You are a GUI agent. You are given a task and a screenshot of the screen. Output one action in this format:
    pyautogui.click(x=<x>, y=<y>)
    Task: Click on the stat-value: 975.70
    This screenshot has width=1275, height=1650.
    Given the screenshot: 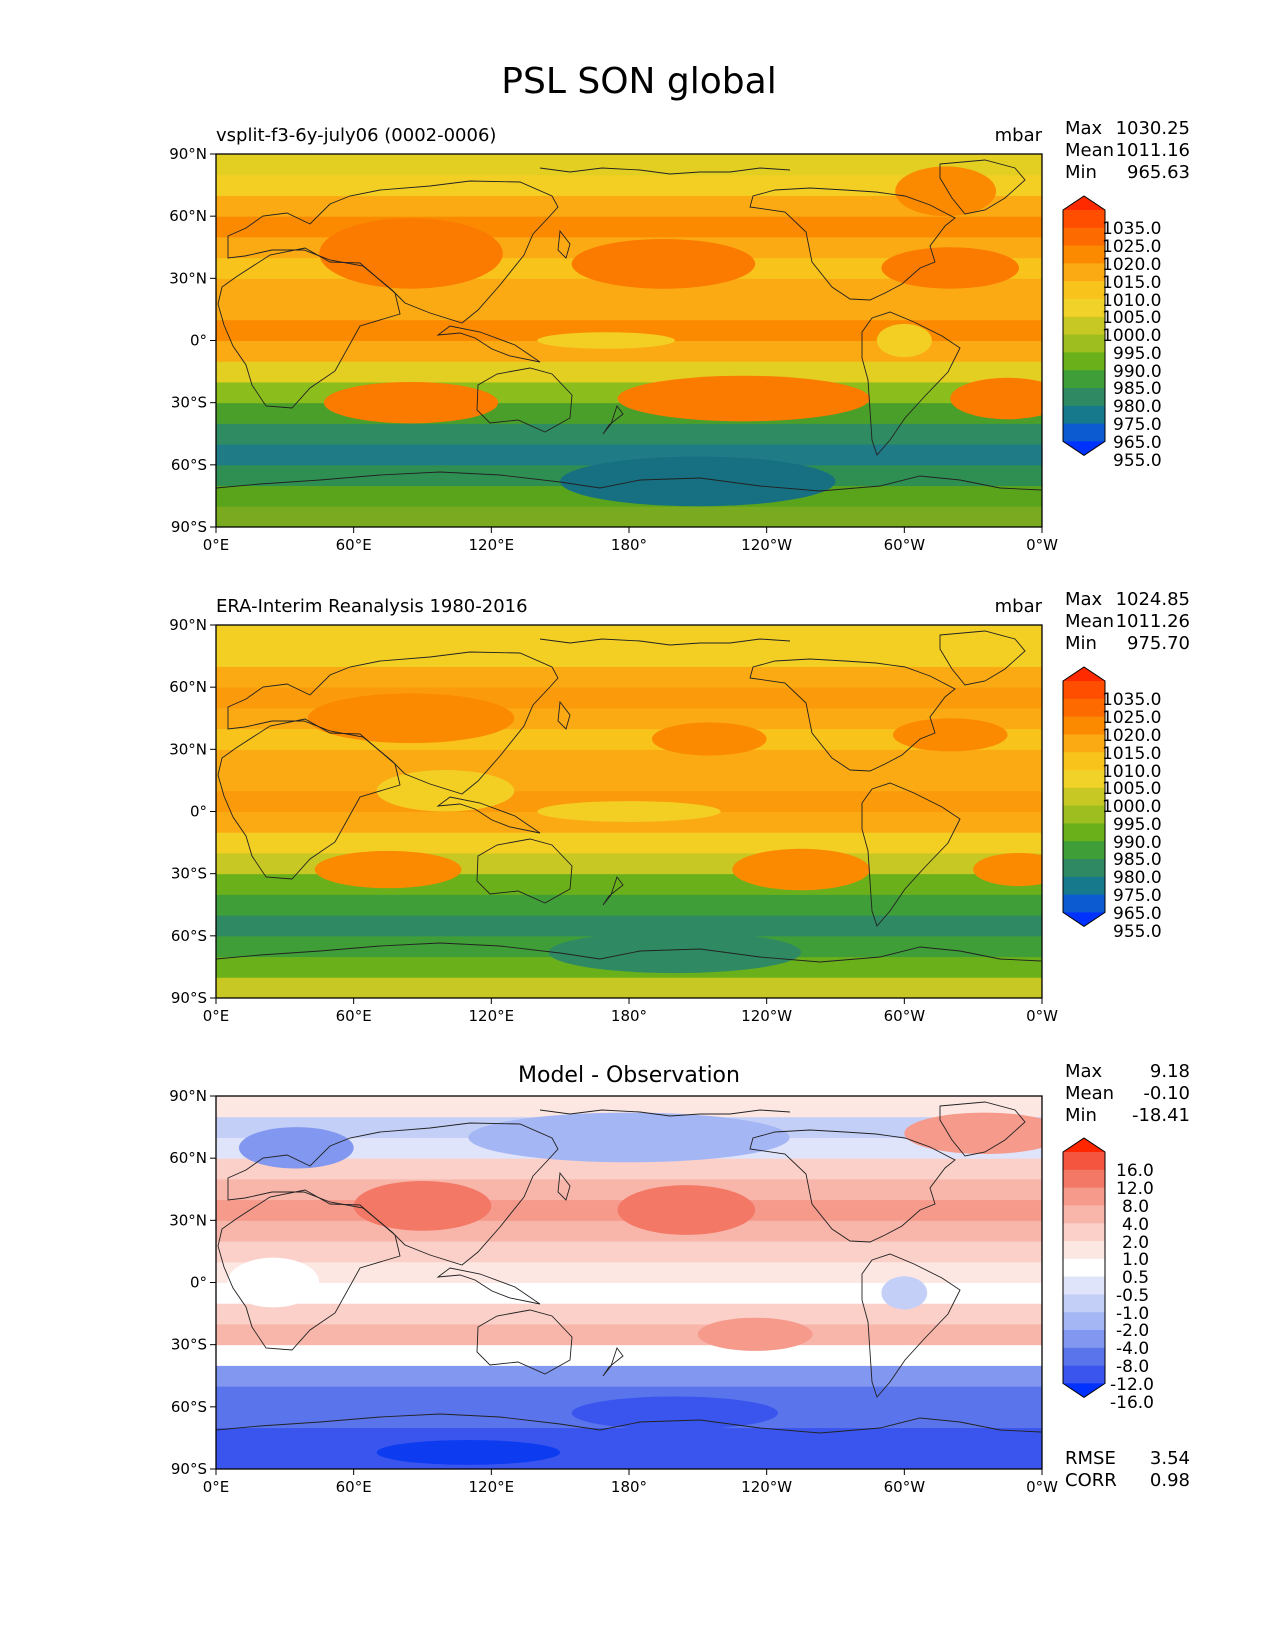 What is the action you would take?
    pyautogui.click(x=1158, y=643)
    